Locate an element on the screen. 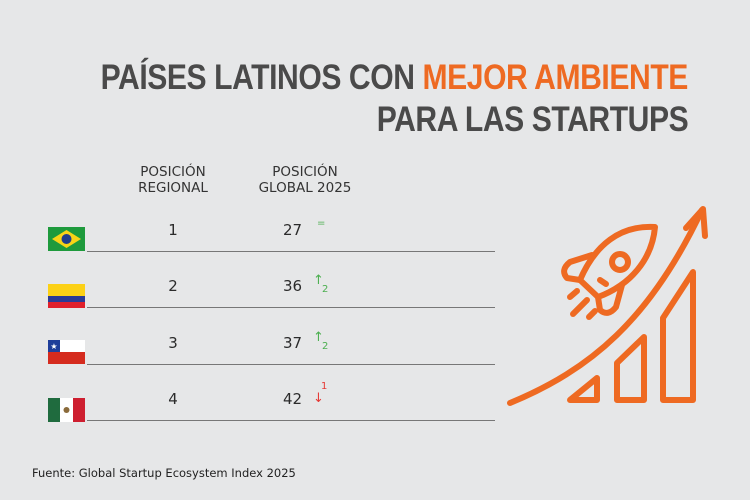 The image size is (750, 500). global-position: 36 is located at coordinates (293, 286).